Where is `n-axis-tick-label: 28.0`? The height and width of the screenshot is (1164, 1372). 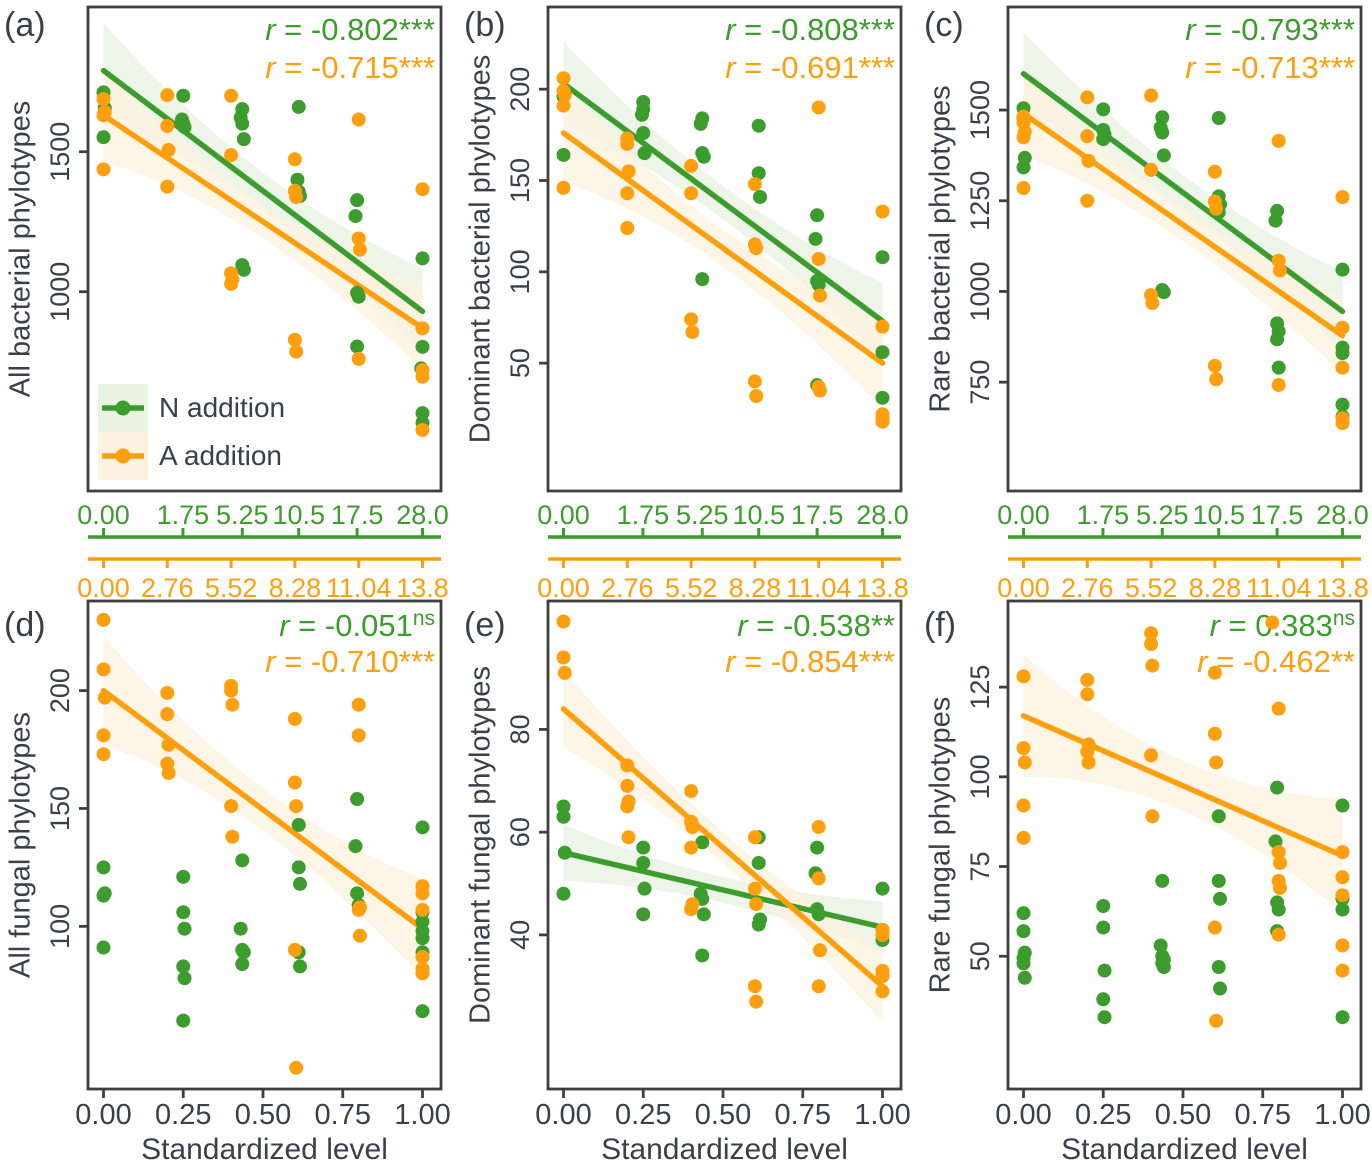
n-axis-tick-label: 28.0 is located at coordinates (1342, 515).